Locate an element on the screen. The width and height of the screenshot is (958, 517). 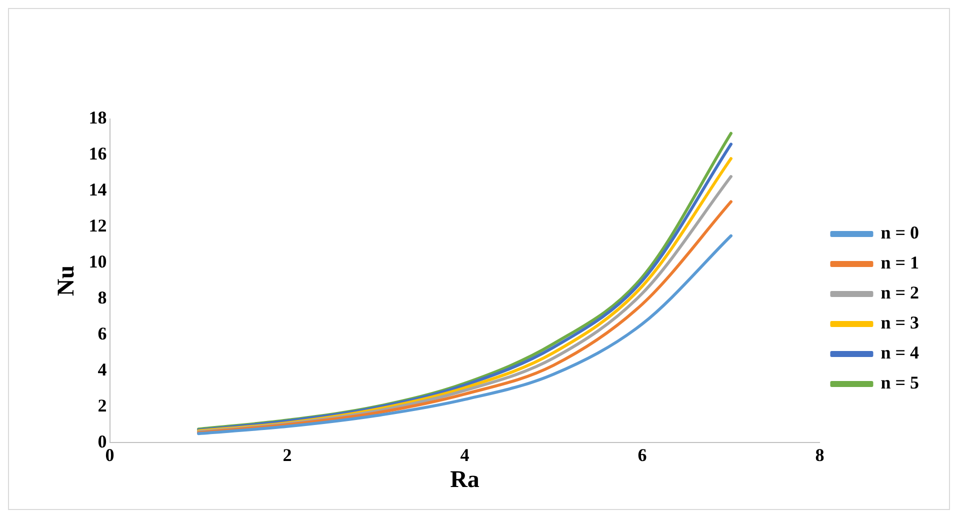
x-axis-title: Ra is located at coordinates (465, 479).